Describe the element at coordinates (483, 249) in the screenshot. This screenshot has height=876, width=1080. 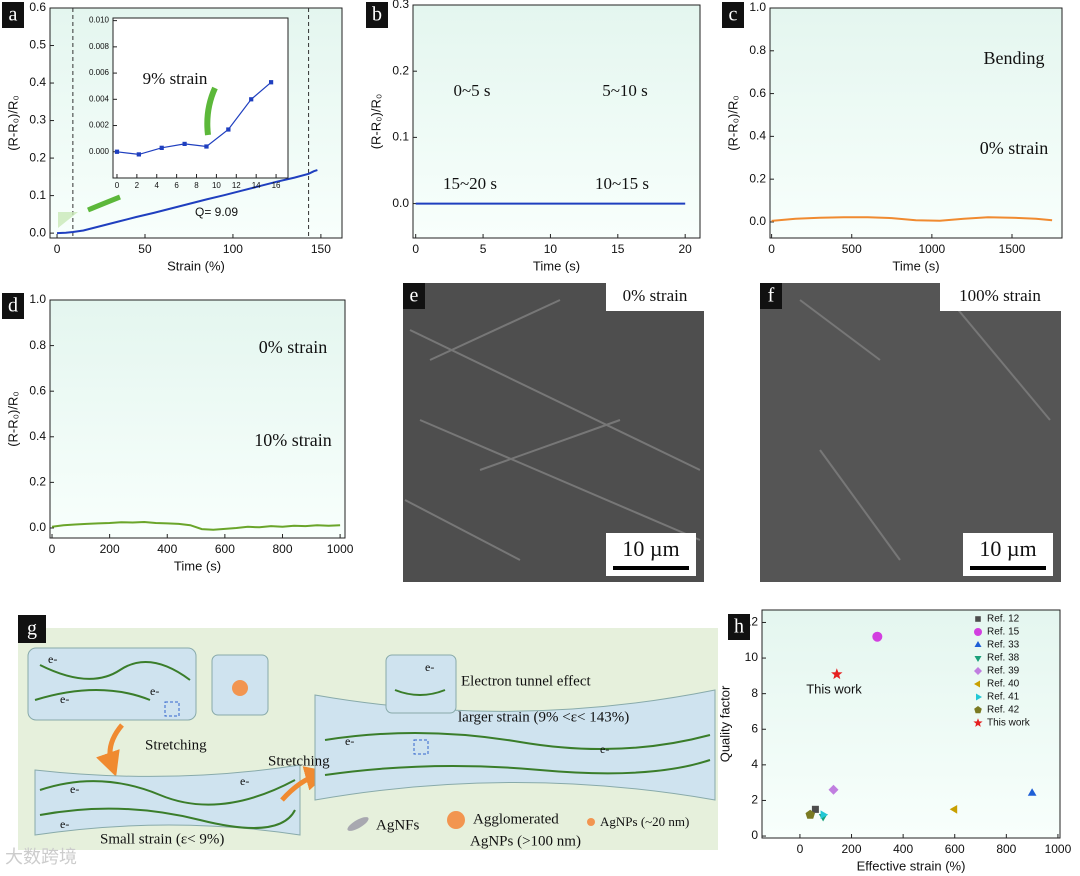
I see `x-tick-label: 5` at that location.